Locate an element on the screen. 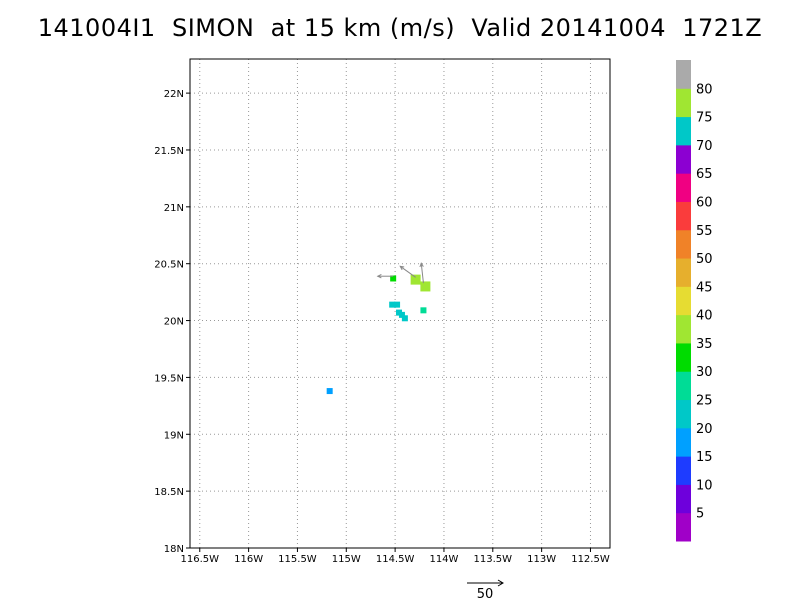 Image resolution: width=800 pixels, height=600 pixels. x-tick-label: 116.5W is located at coordinates (200, 559).